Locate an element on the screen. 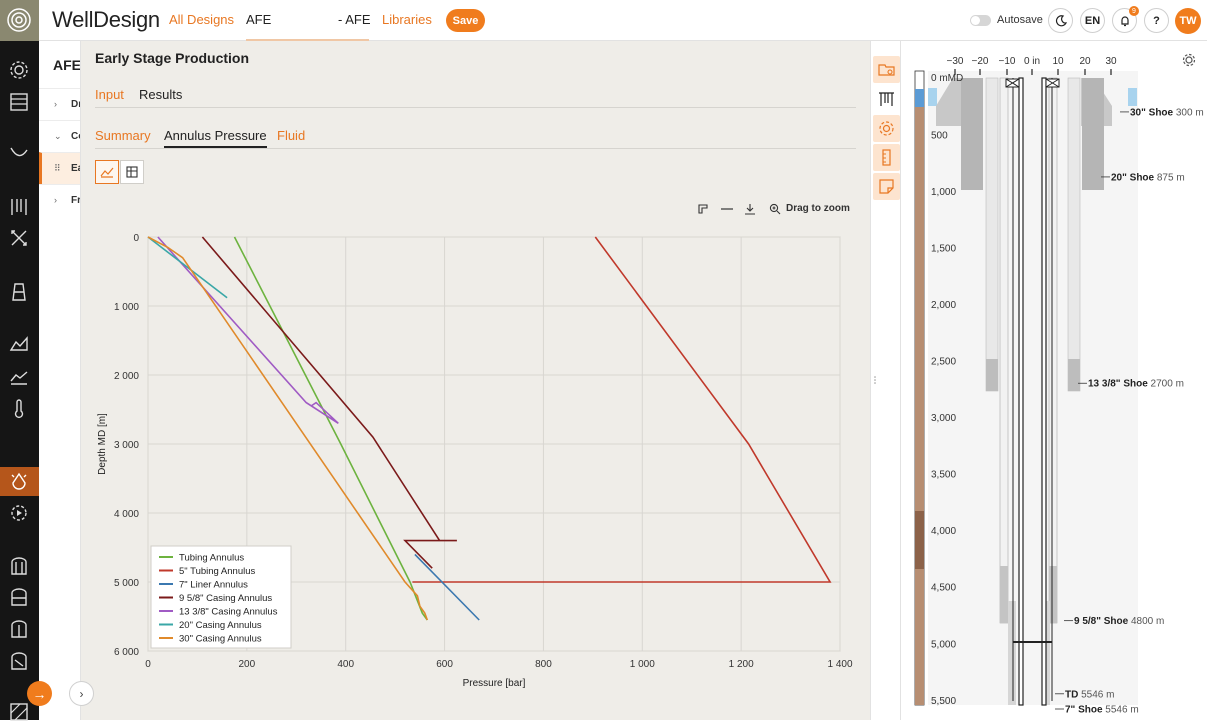  tools-icon is located at coordinates (19, 238).